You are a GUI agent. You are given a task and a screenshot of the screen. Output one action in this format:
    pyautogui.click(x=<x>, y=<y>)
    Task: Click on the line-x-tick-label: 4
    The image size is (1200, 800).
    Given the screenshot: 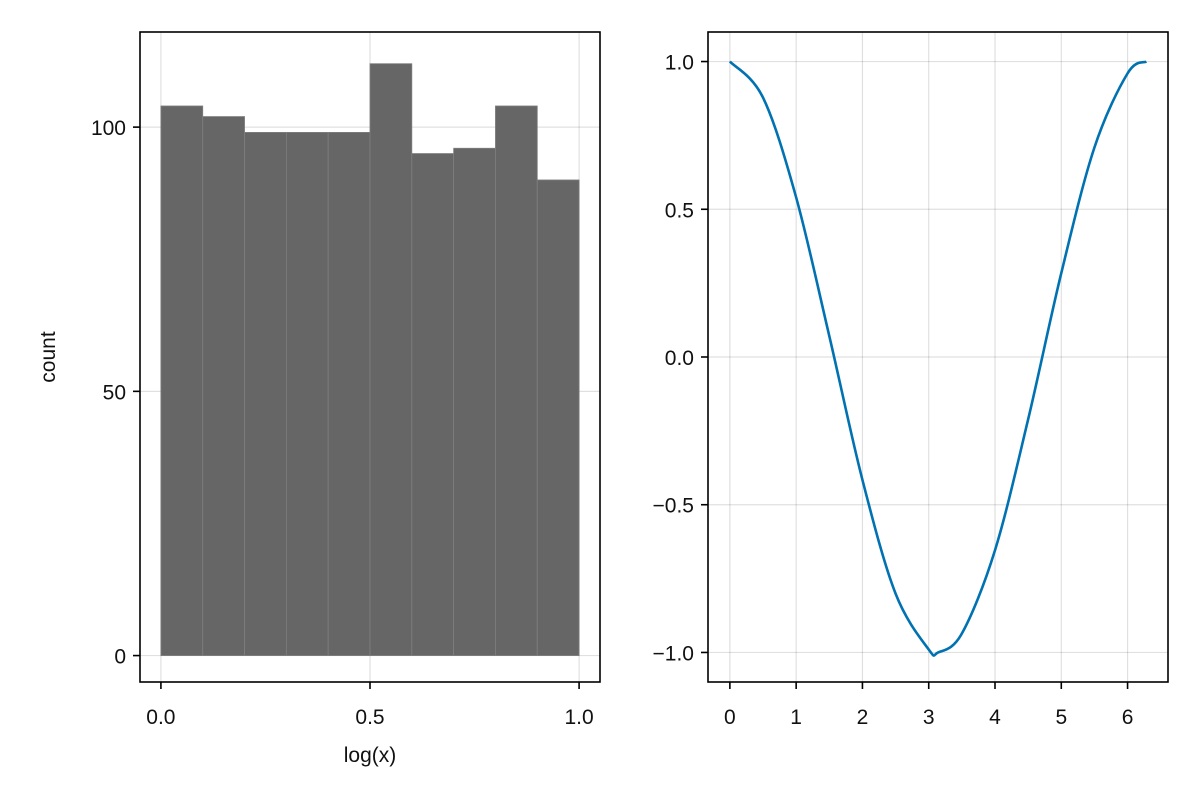 What is the action you would take?
    pyautogui.click(x=995, y=717)
    